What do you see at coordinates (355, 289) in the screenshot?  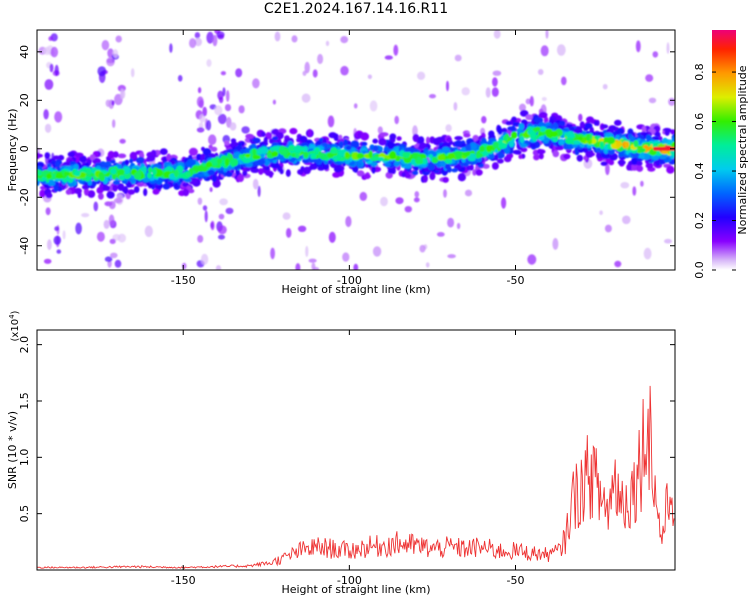 I see `heatmap-x-axis-label: Height of straight line (km)` at bounding box center [355, 289].